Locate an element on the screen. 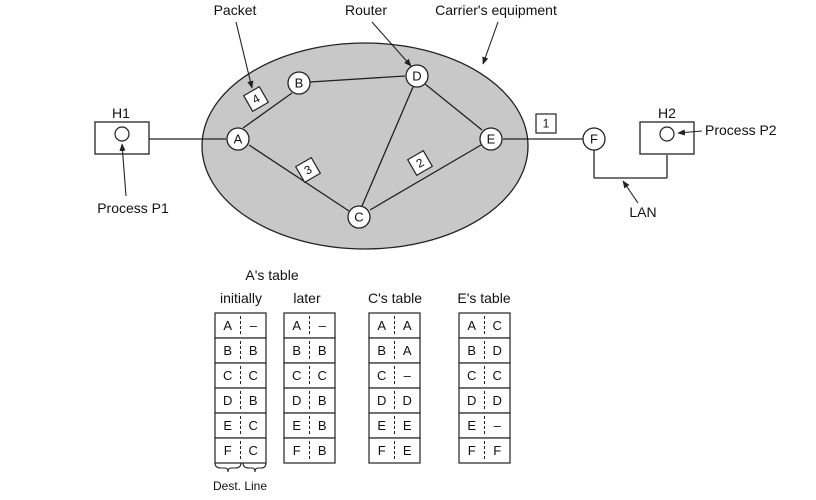 The image size is (816, 500). process-p2-circle is located at coordinates (667, 134).